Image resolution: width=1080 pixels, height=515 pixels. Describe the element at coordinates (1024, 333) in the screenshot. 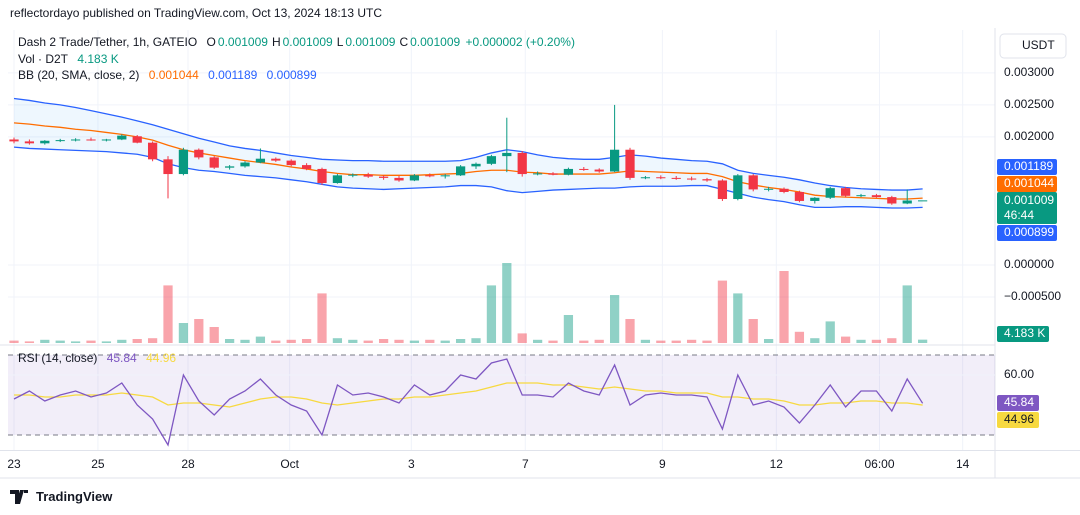

I see `volume-label: 4.183 K` at that location.